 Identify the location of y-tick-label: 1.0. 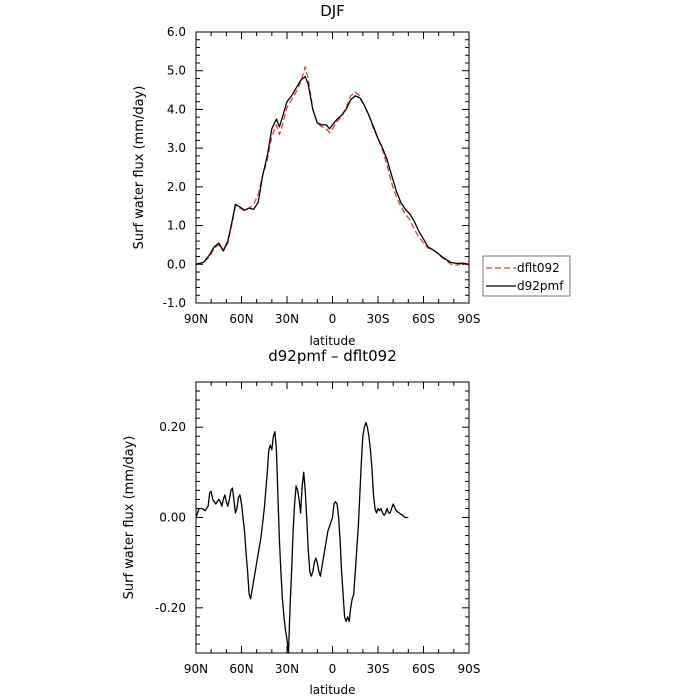
(176, 226).